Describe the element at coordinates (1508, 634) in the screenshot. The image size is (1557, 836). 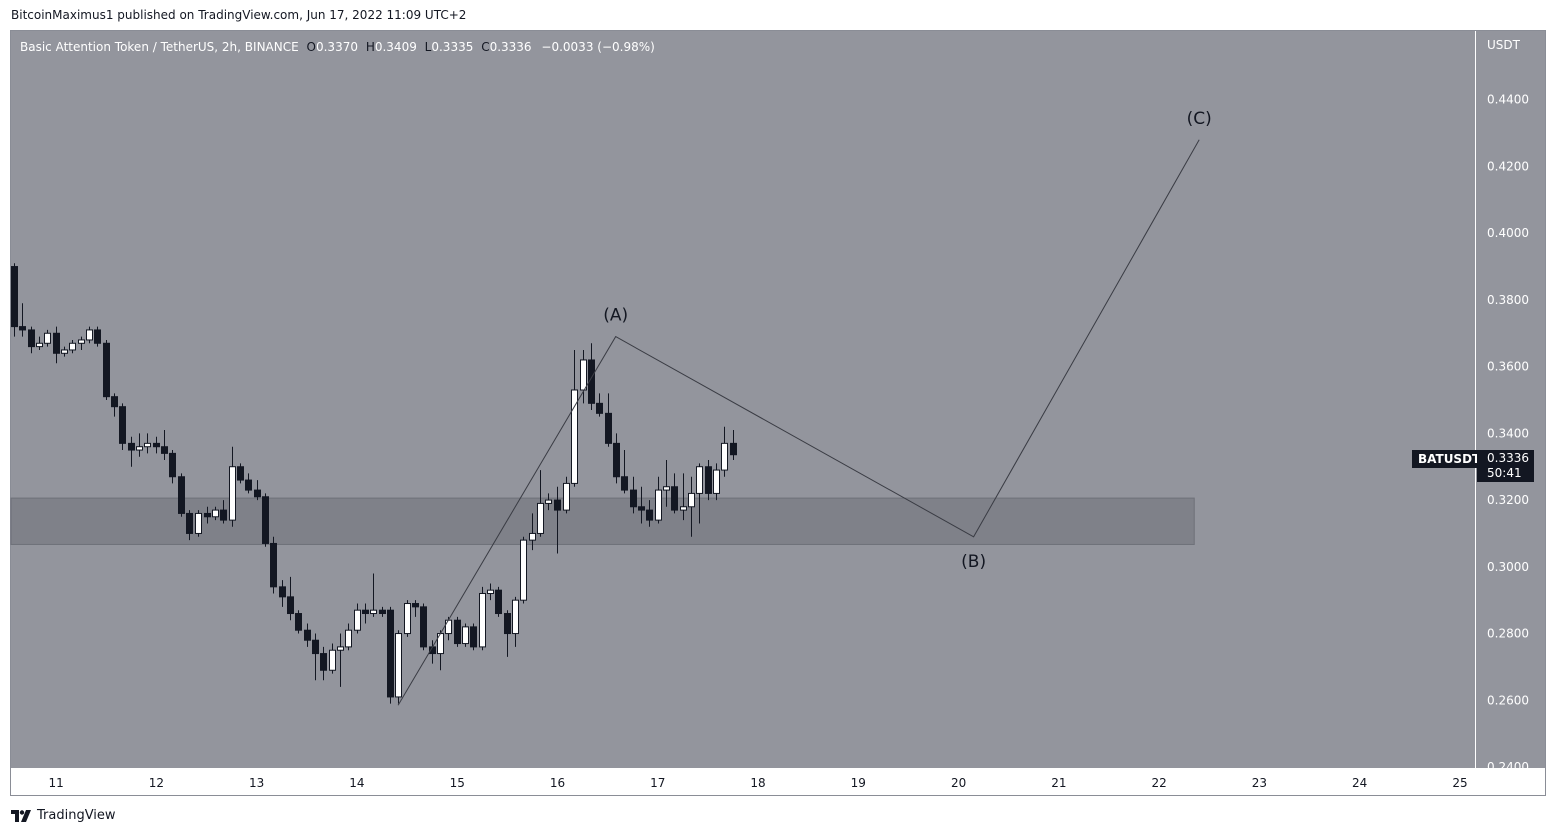
I see `y-tick-label: 0.2800` at that location.